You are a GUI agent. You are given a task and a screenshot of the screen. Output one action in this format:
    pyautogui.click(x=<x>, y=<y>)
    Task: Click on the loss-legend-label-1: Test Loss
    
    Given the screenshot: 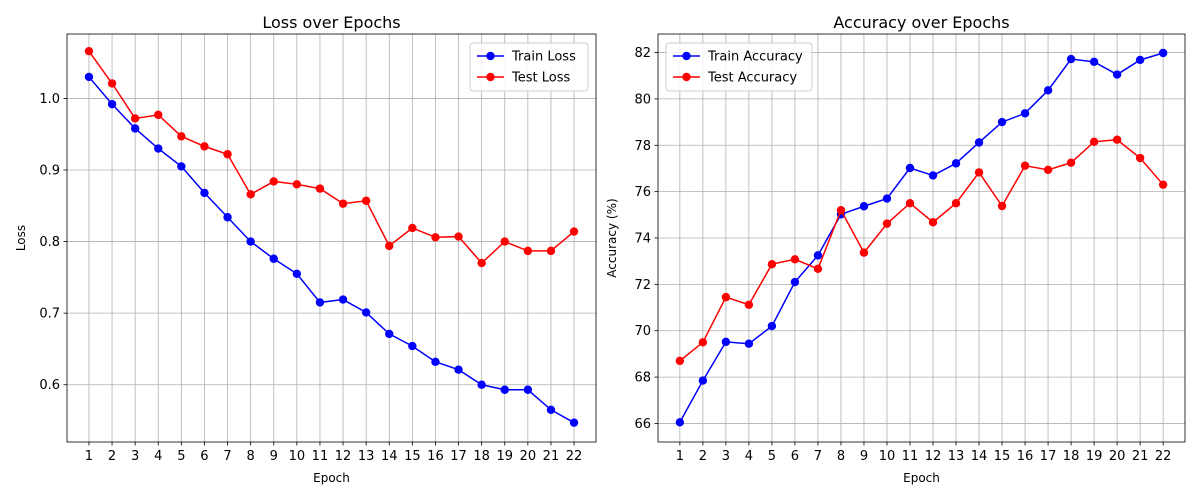 What is the action you would take?
    pyautogui.click(x=540, y=78)
    